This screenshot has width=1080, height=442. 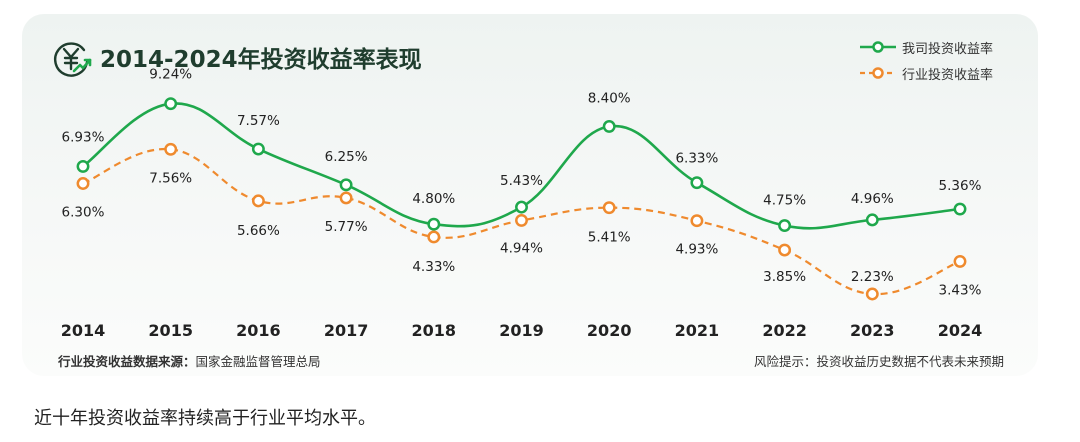 What do you see at coordinates (83, 330) in the screenshot?
I see `x-tick-label-2014: 2014` at bounding box center [83, 330].